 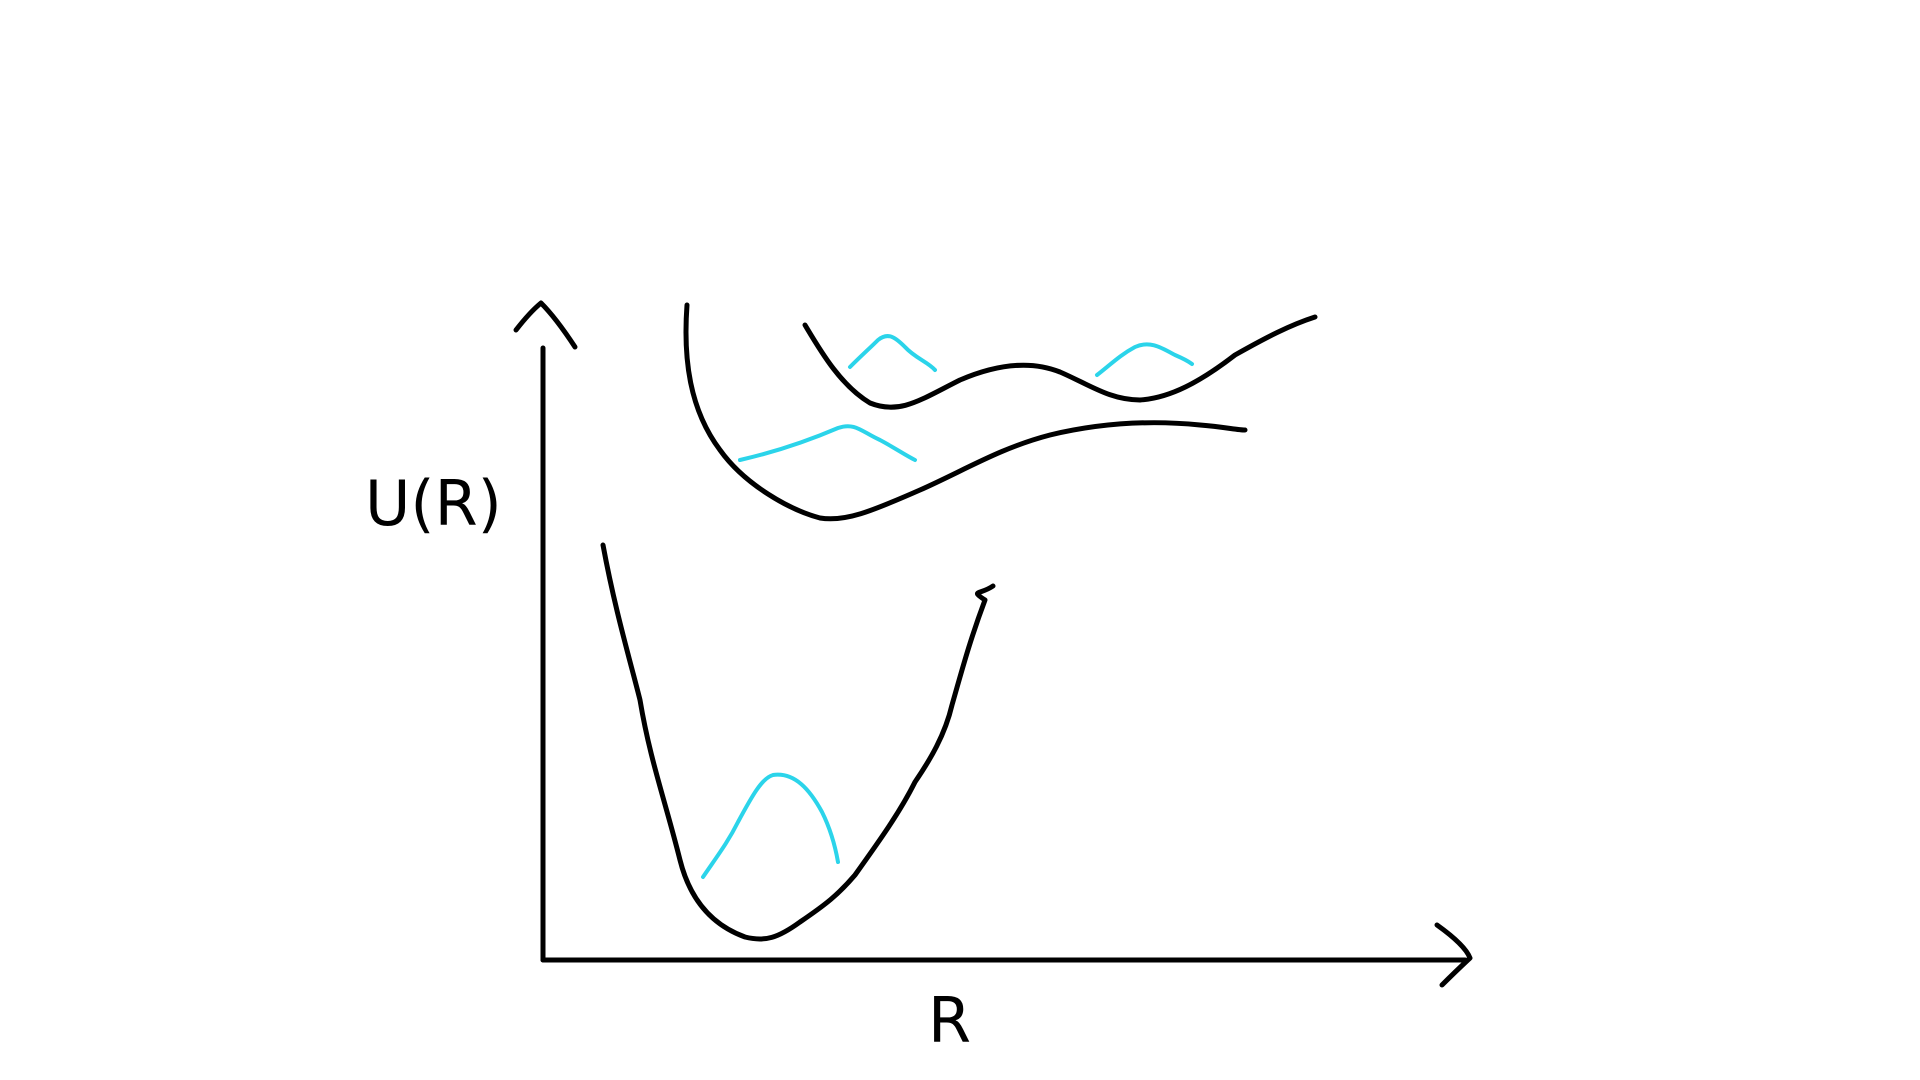 I want to click on ground-state-wavefunction, so click(x=770, y=825).